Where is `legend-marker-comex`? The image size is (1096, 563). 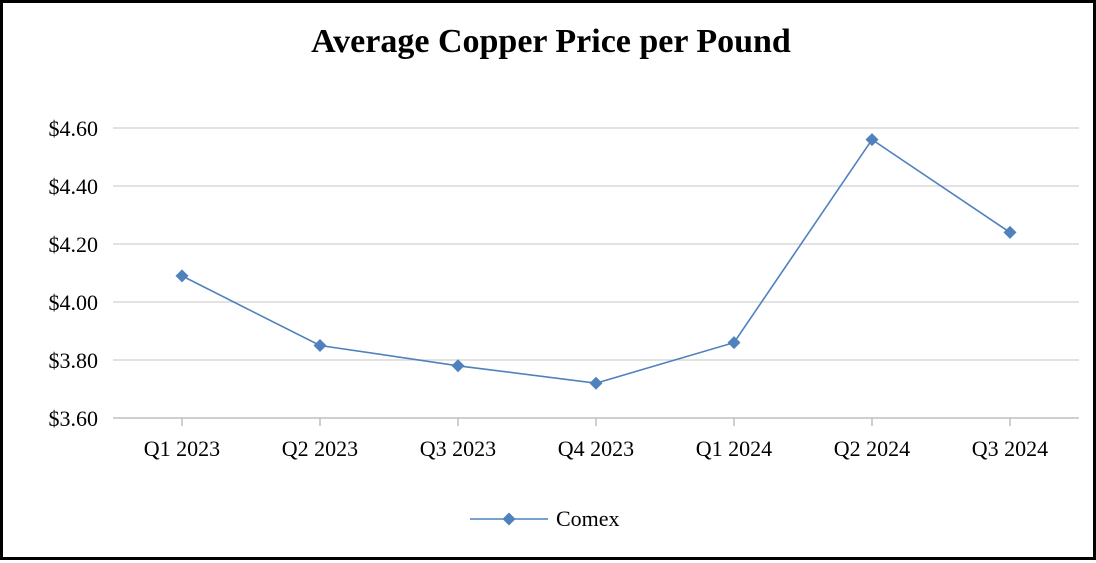
legend-marker-comex is located at coordinates (509, 519).